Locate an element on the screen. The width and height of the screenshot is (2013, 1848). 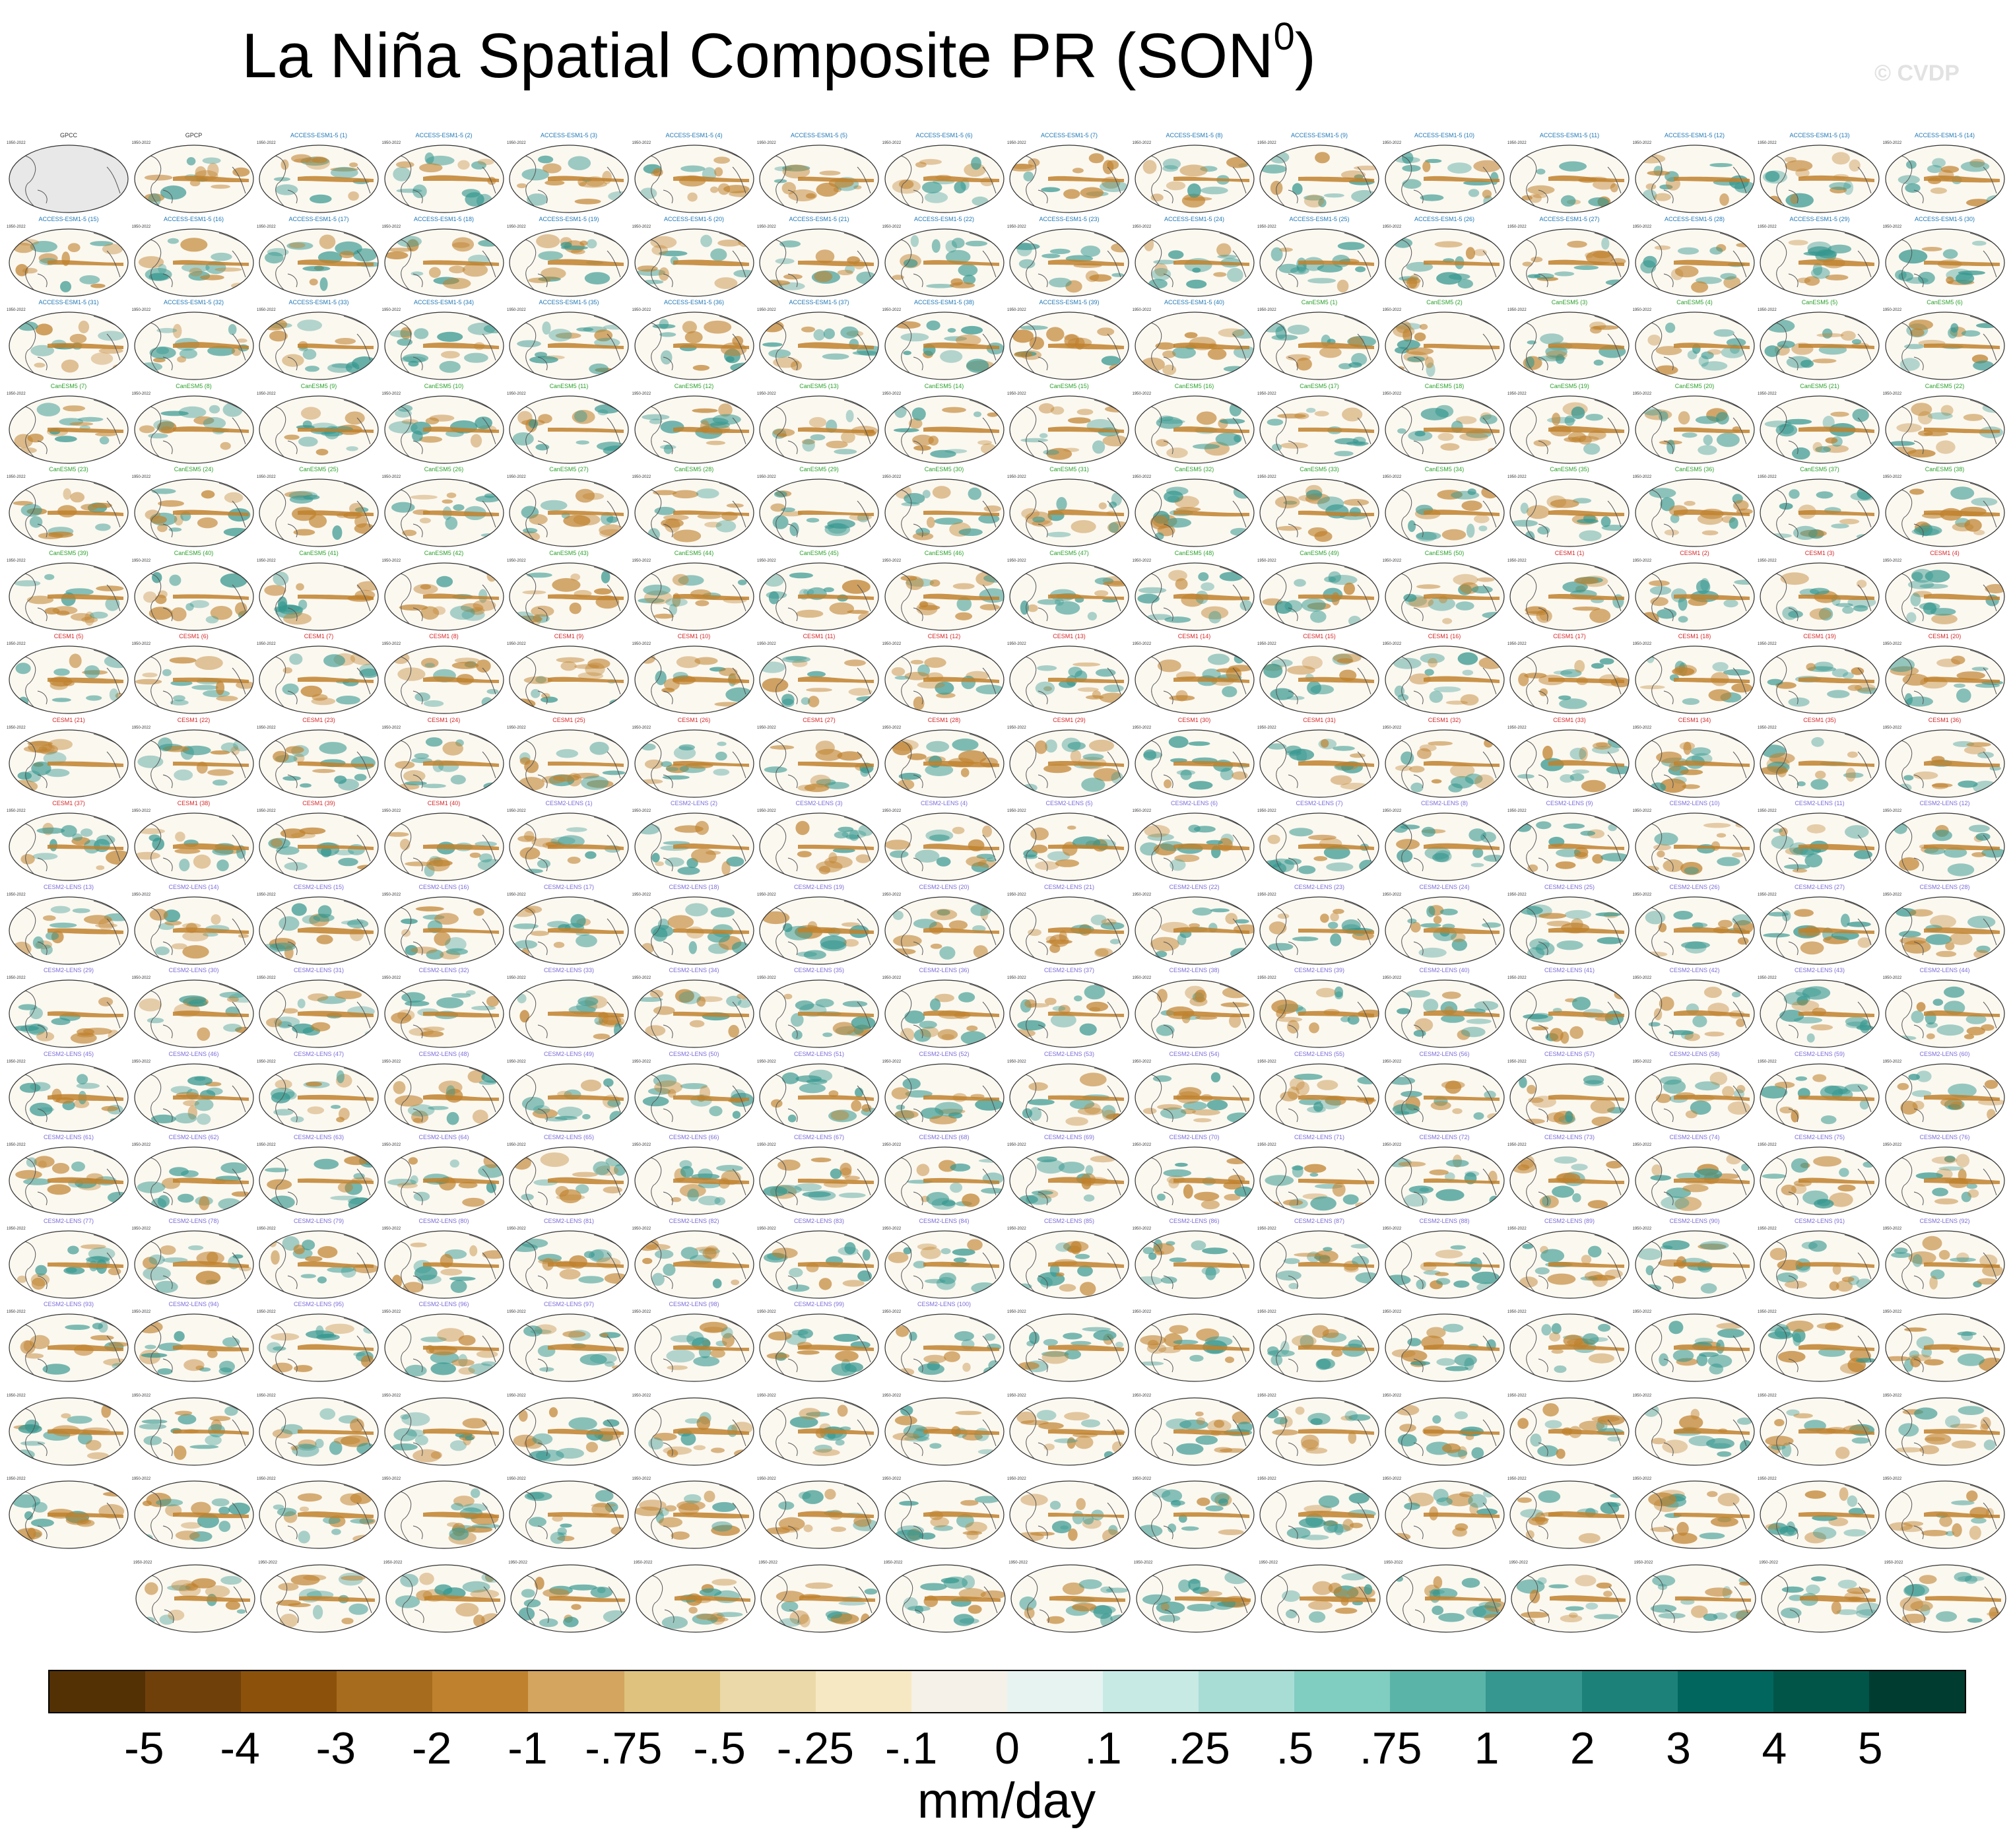
map-panel: CanESM5 (14) 1950-2022 is located at coordinates (944, 424).